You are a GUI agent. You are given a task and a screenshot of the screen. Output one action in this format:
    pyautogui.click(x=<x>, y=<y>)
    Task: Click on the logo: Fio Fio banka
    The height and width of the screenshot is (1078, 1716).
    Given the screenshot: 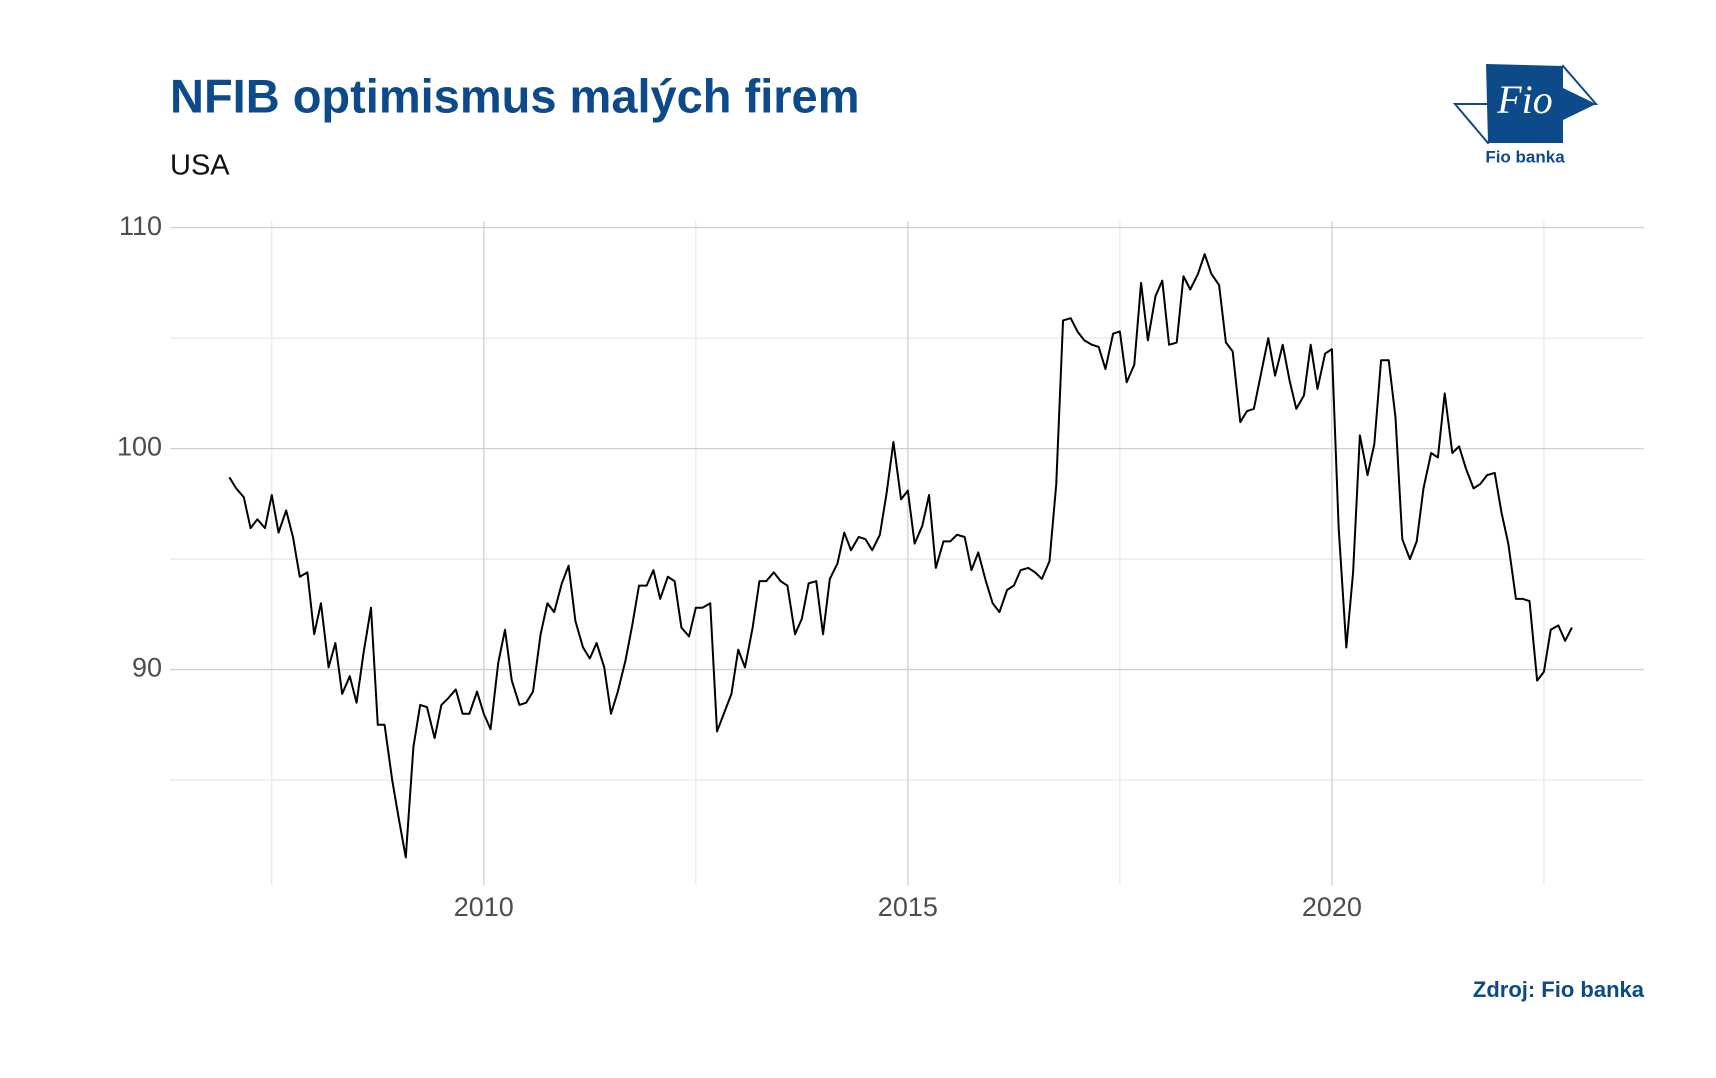 What is the action you would take?
    pyautogui.click(x=1525, y=115)
    